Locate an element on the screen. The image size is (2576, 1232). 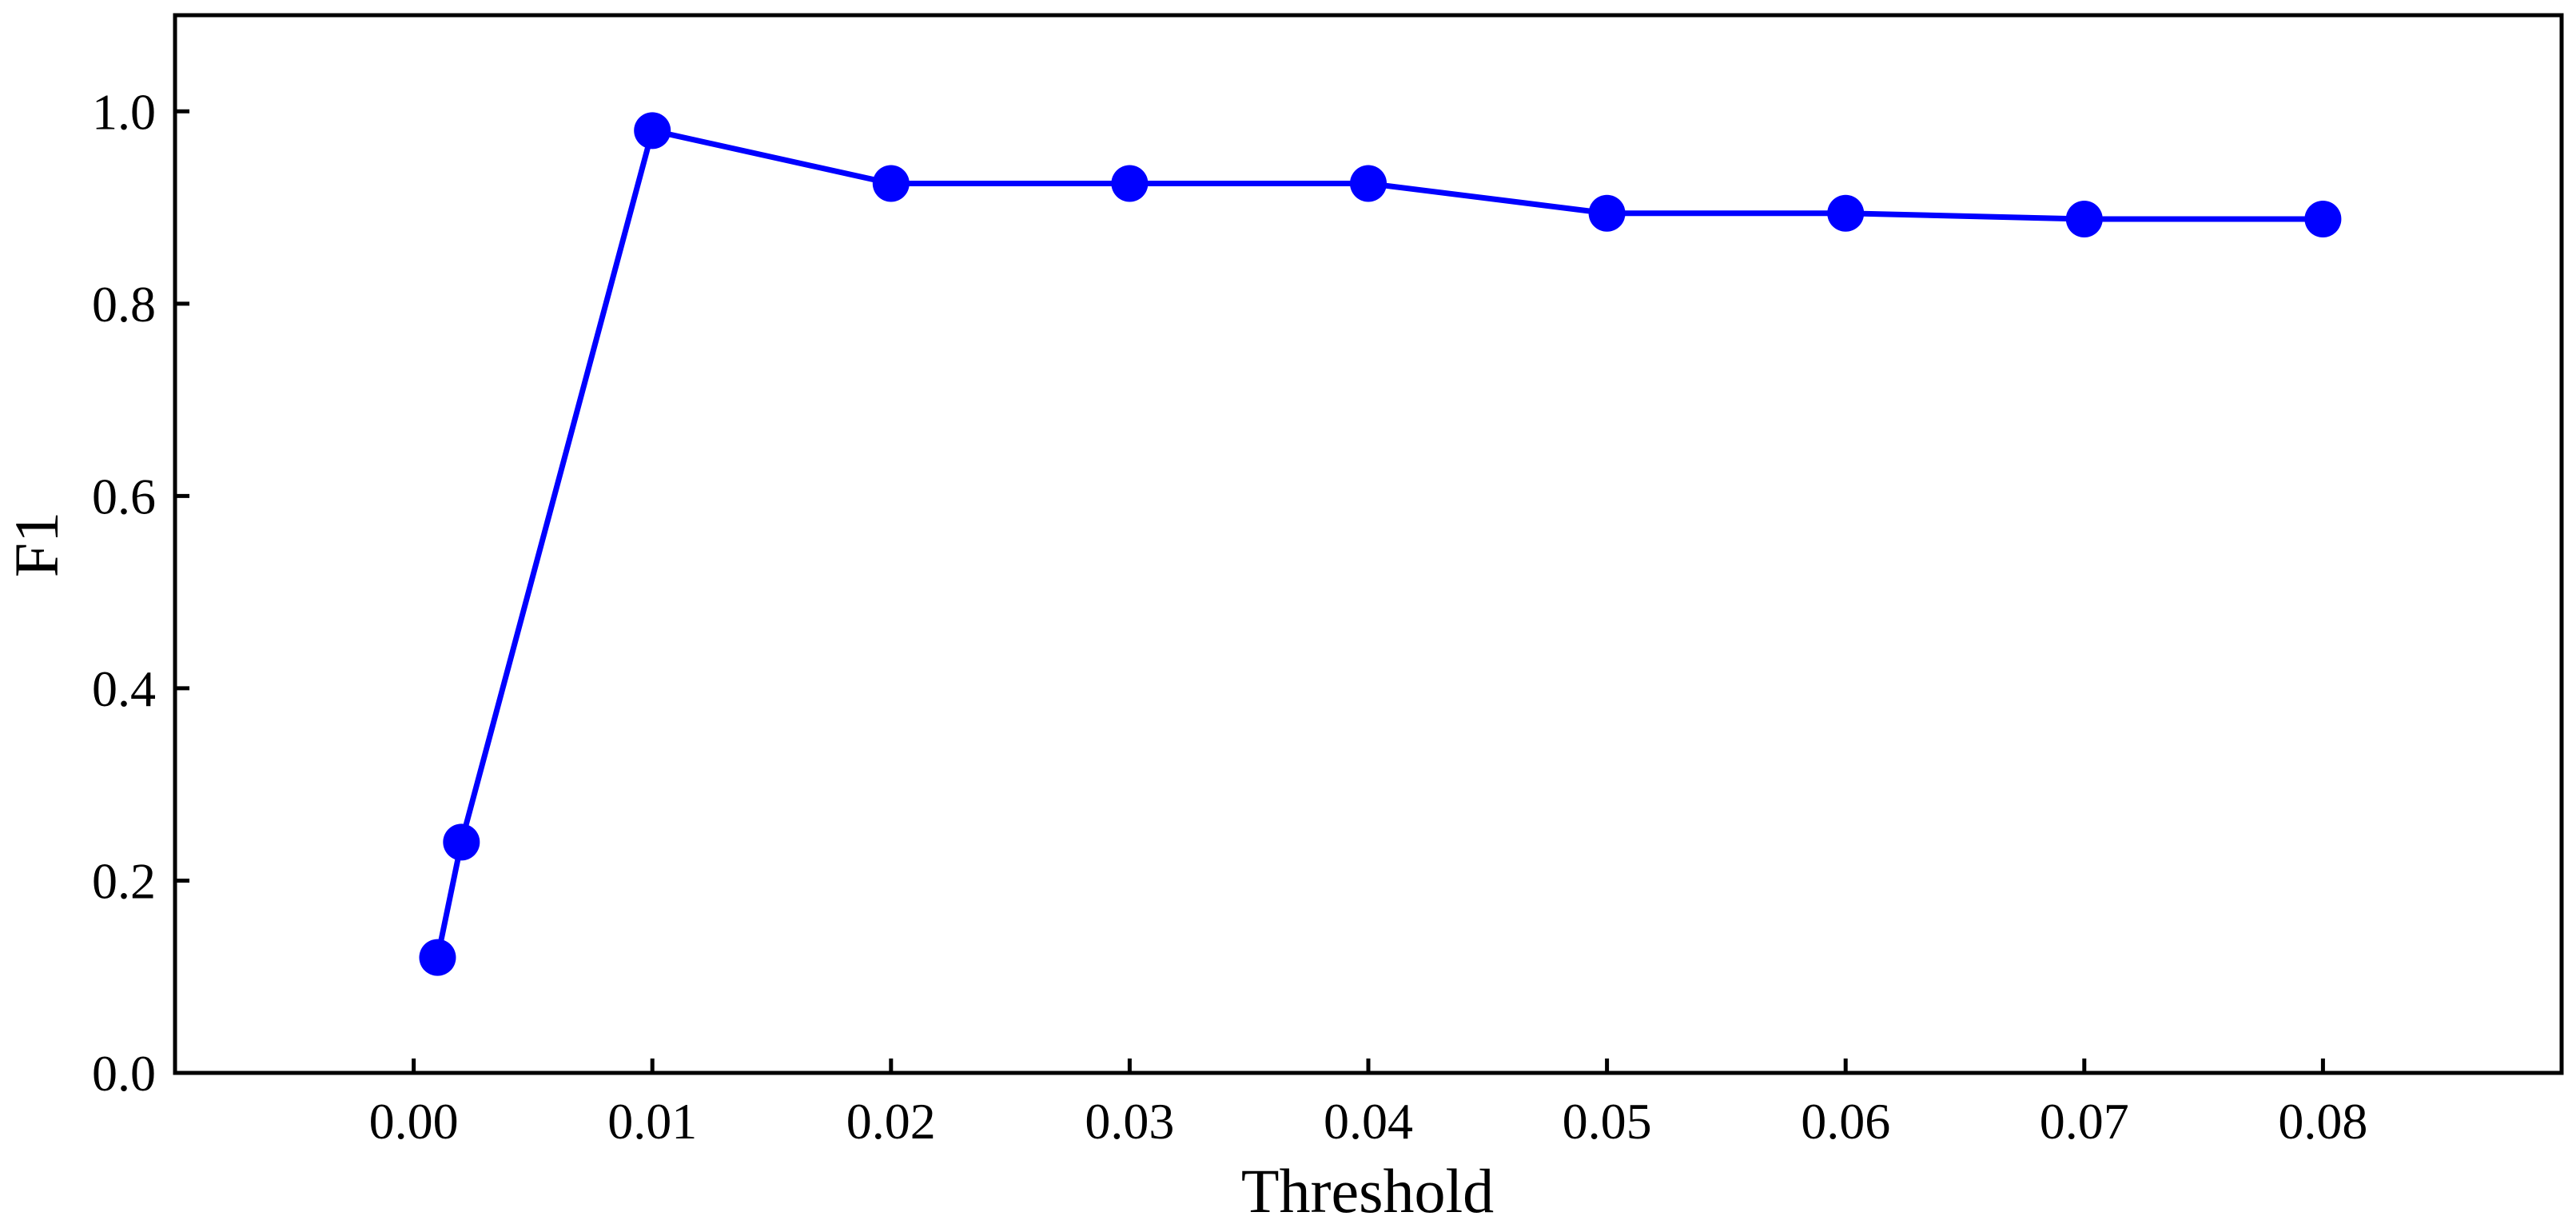
x-tick-label: 0.03 is located at coordinates (1129, 1121).